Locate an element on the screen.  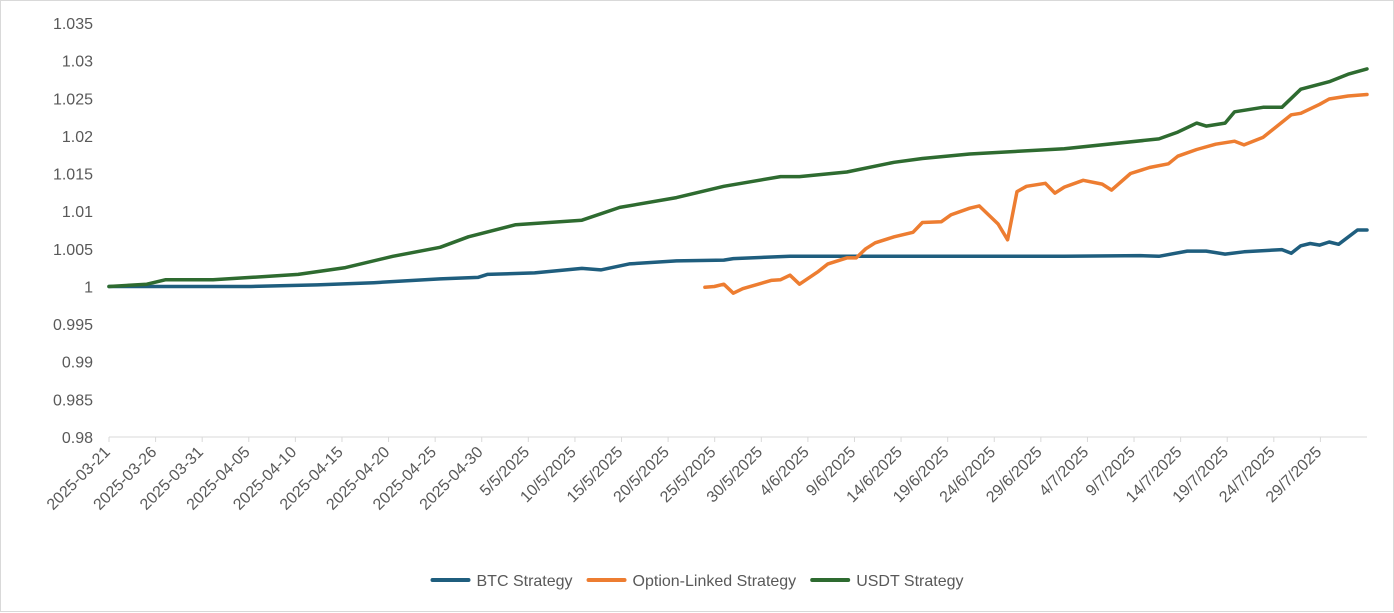
y-tick-label: 0.985 is located at coordinates (73, 400).